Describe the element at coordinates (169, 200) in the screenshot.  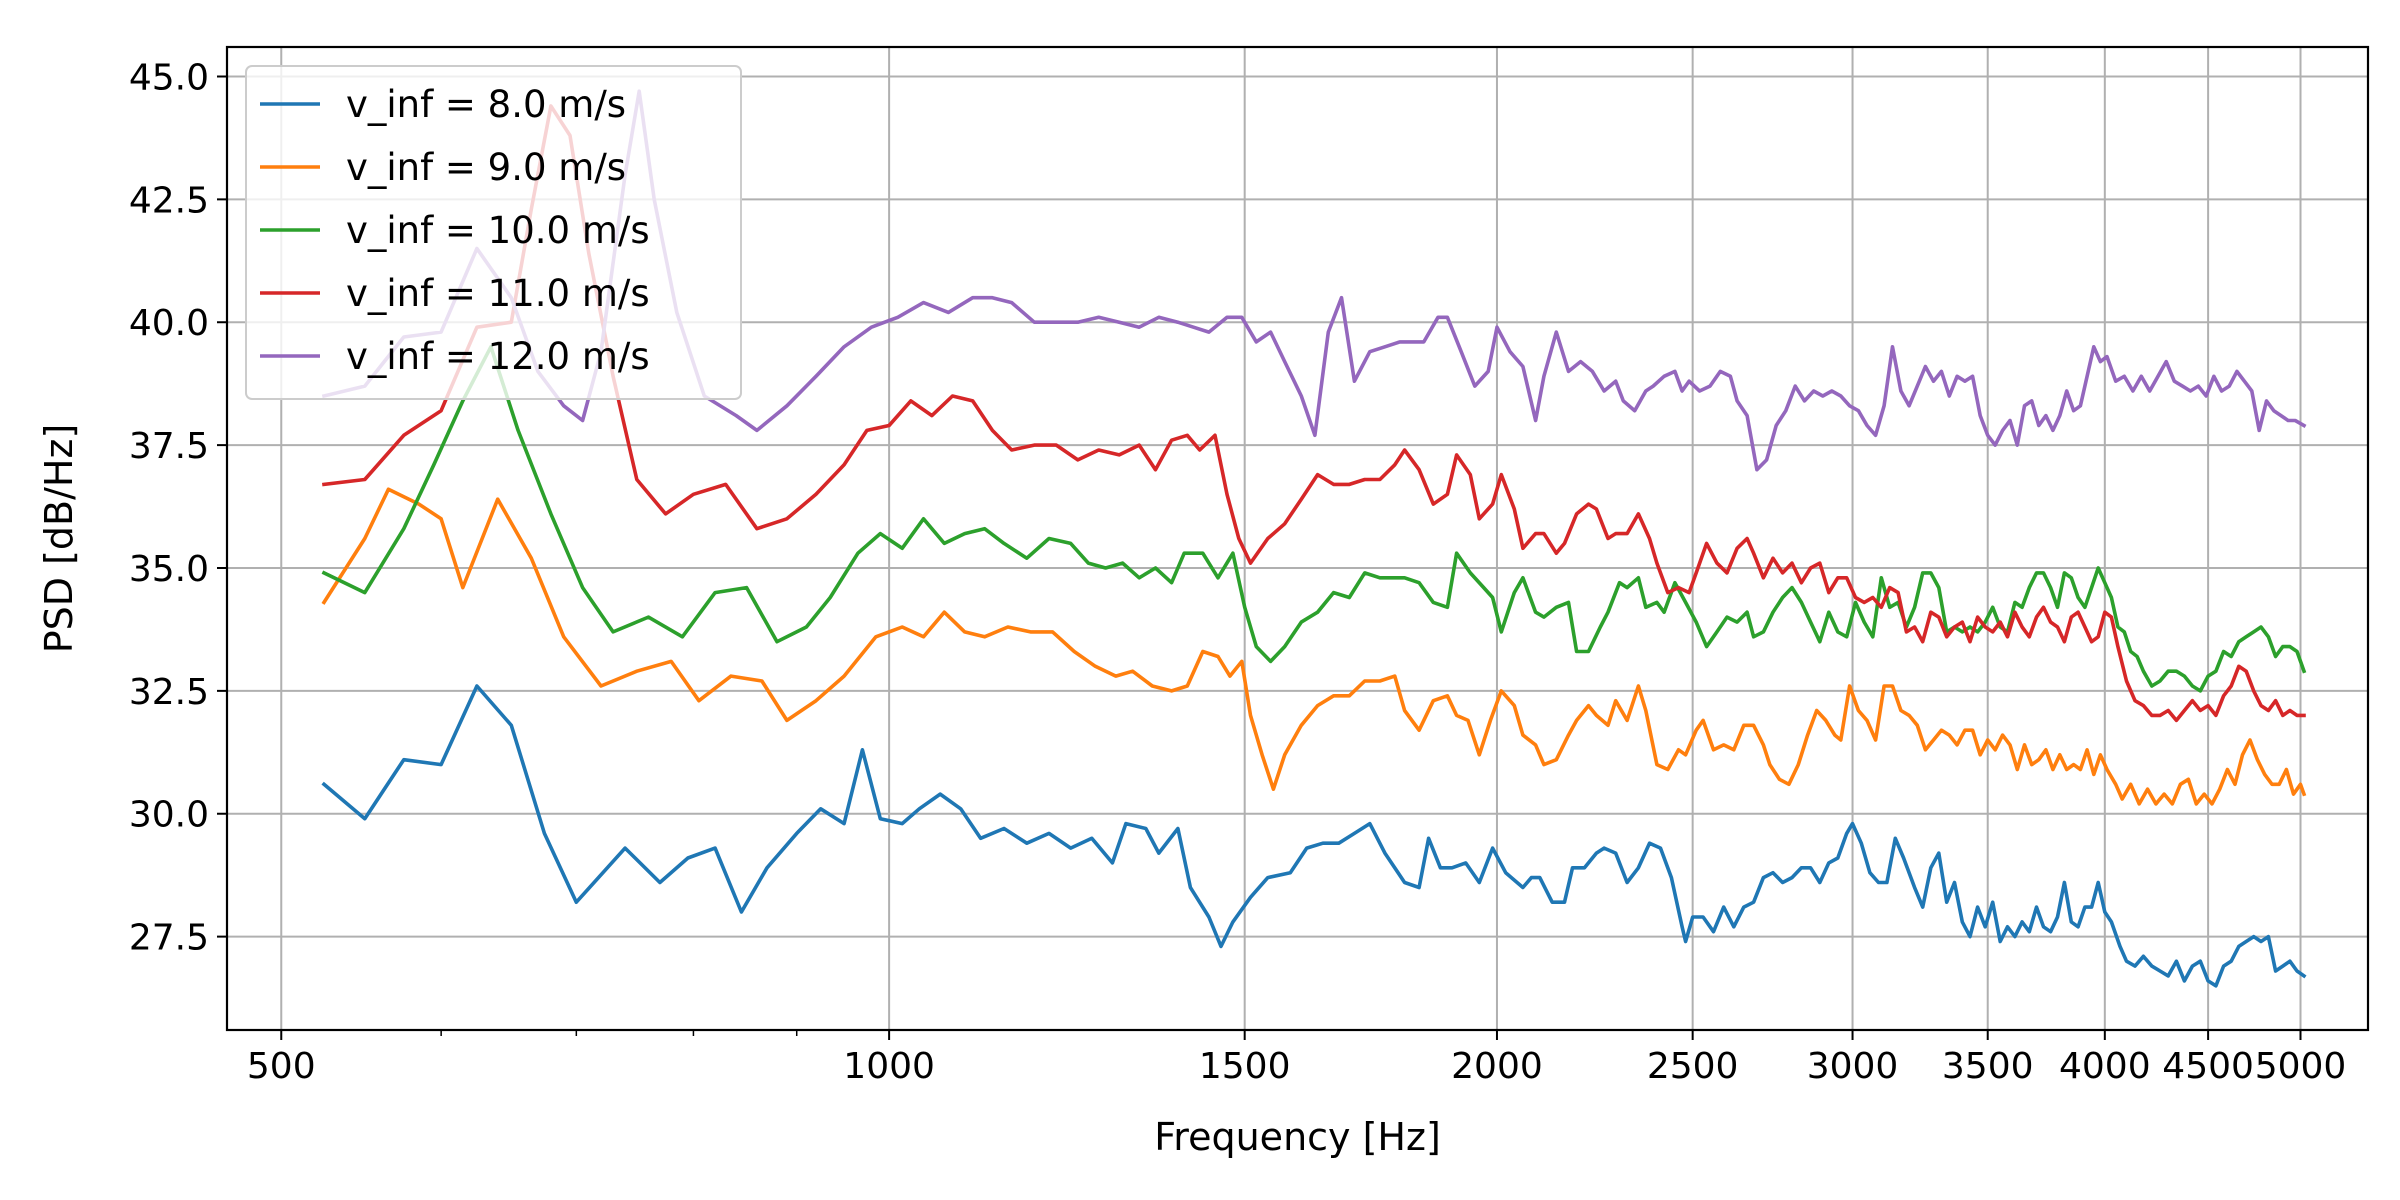
I see `y-tick-label: 42.5` at that location.